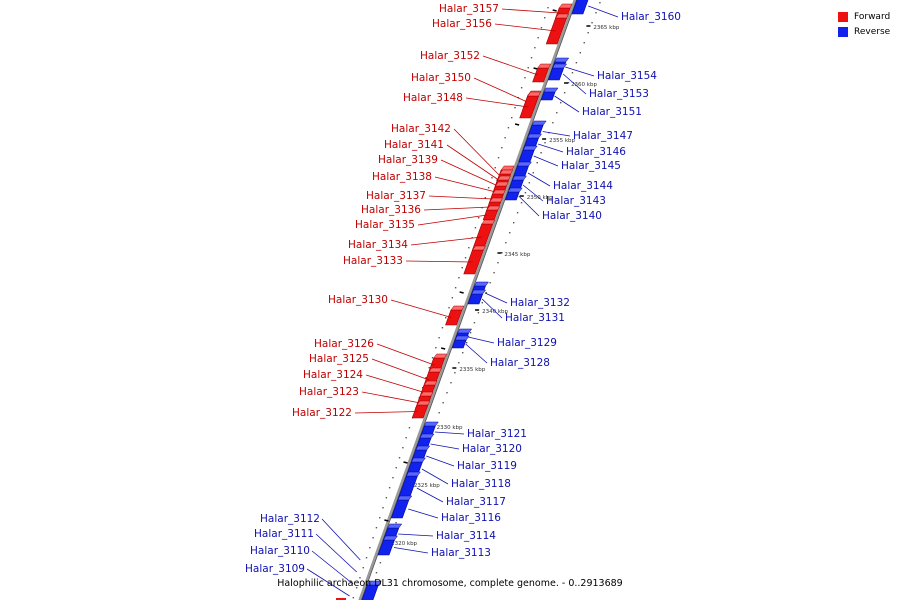 The height and width of the screenshot is (600, 900). Describe the element at coordinates (344, 344) in the screenshot. I see `gene-label-halar-3126: Halar_3126` at that location.